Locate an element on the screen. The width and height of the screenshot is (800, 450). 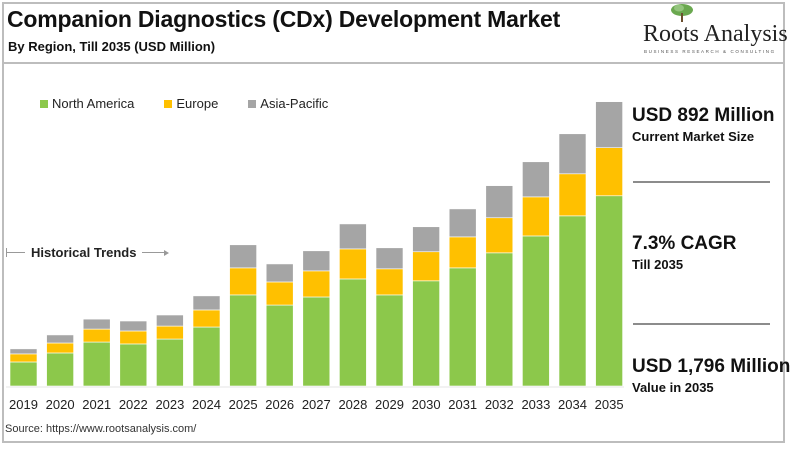
bar-segment-asia-pacific-2019 is located at coordinates (23, 351).